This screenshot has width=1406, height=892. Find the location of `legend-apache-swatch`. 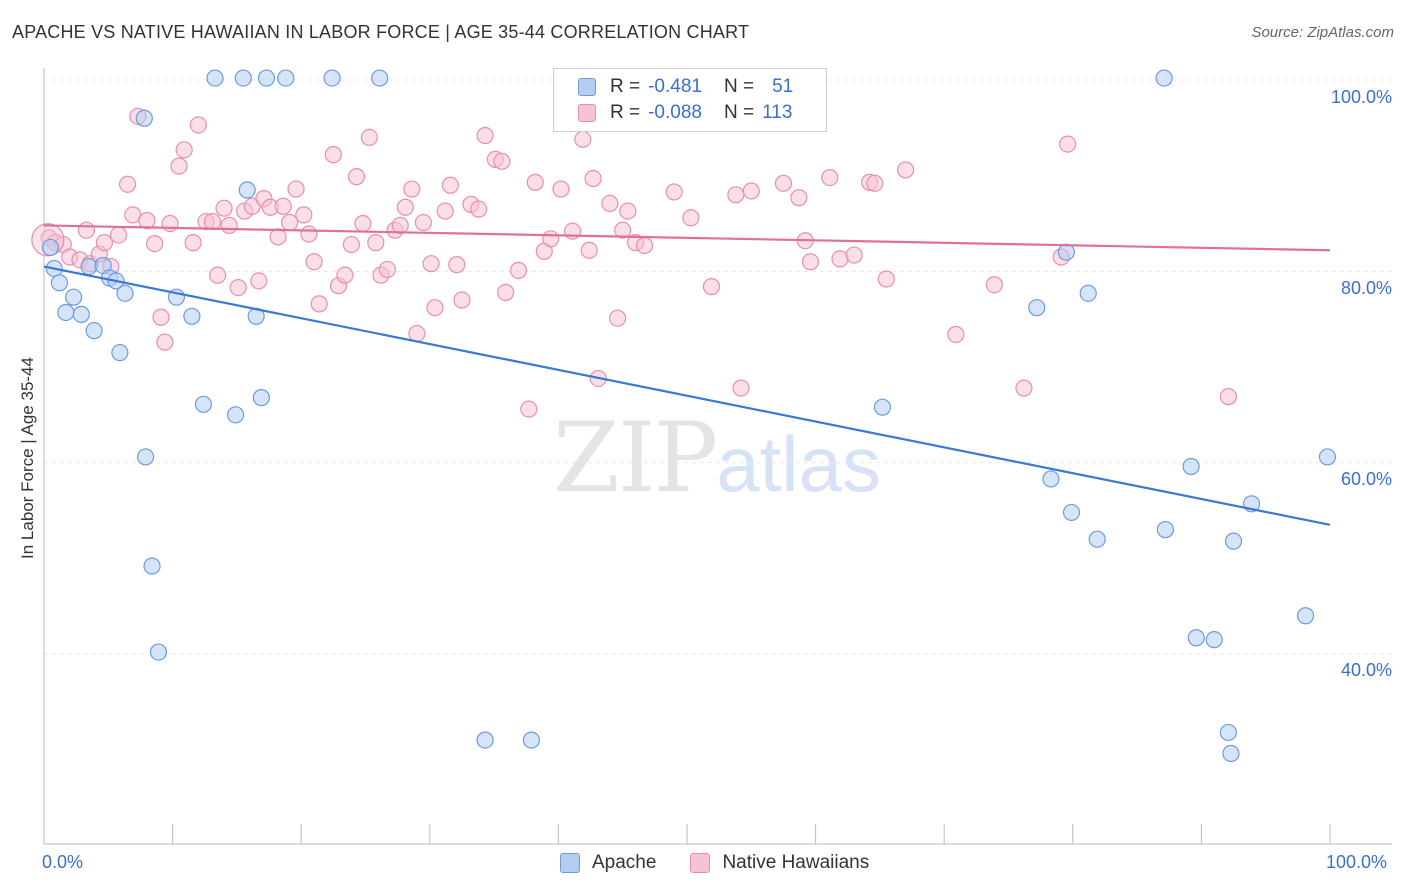

legend-apache-swatch is located at coordinates (570, 863).